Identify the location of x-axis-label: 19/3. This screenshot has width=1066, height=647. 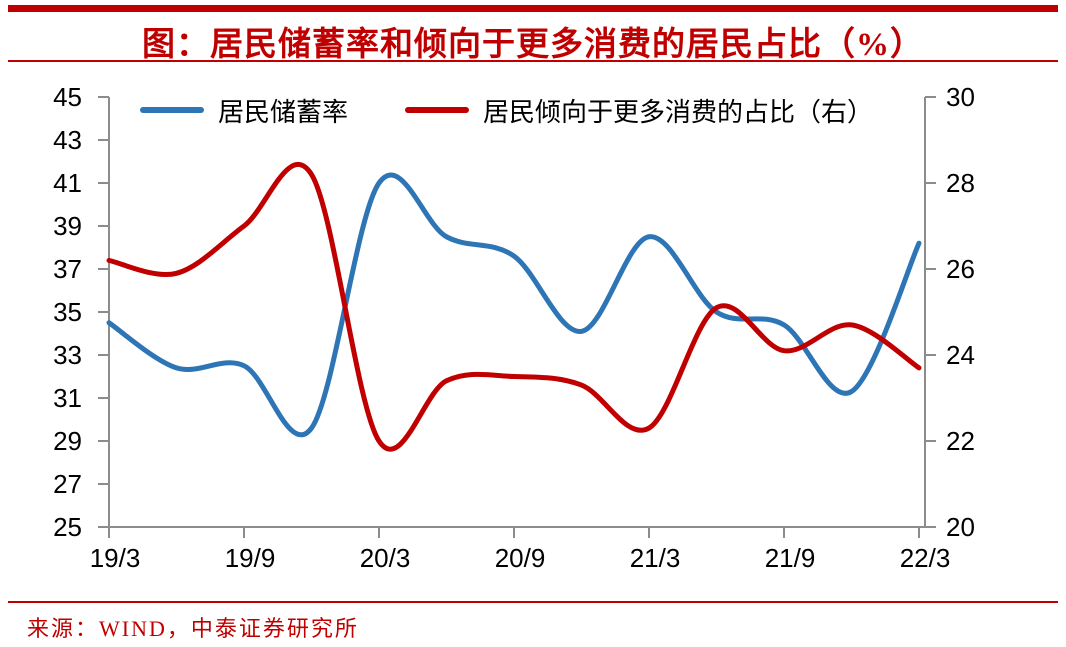
(115, 558).